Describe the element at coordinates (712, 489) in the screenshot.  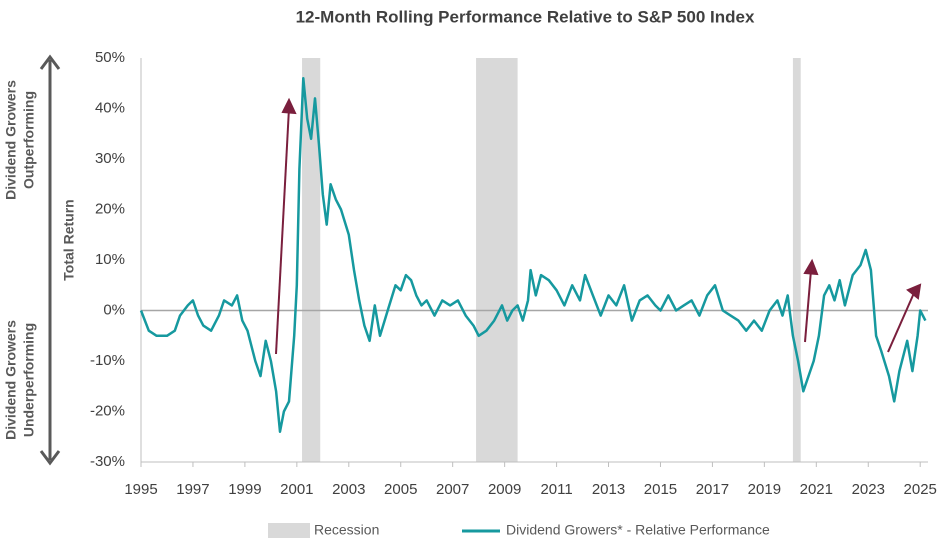
I see `x-tick-label: 2017` at that location.